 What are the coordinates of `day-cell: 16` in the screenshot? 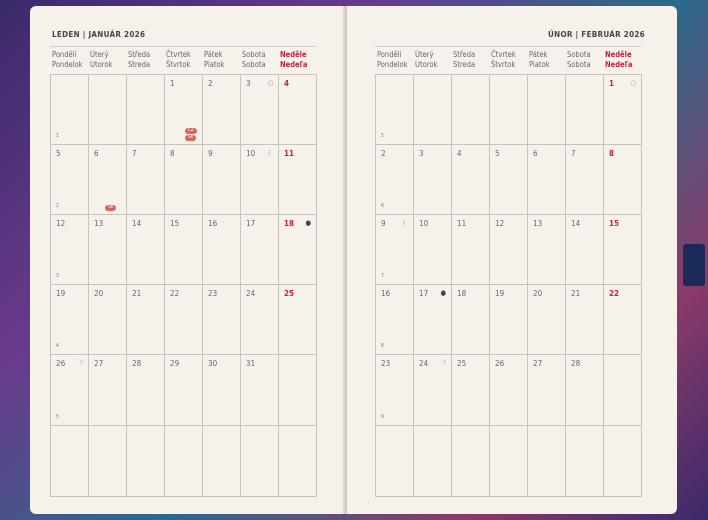 It's located at (221, 249).